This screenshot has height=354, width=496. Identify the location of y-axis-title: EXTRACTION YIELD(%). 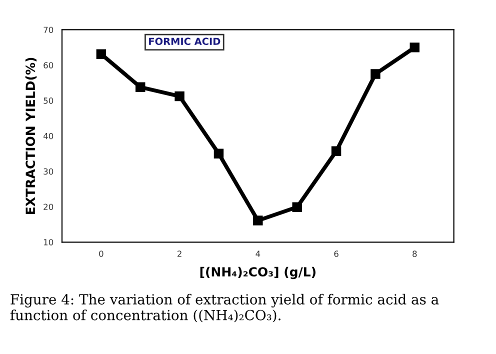
(31, 136).